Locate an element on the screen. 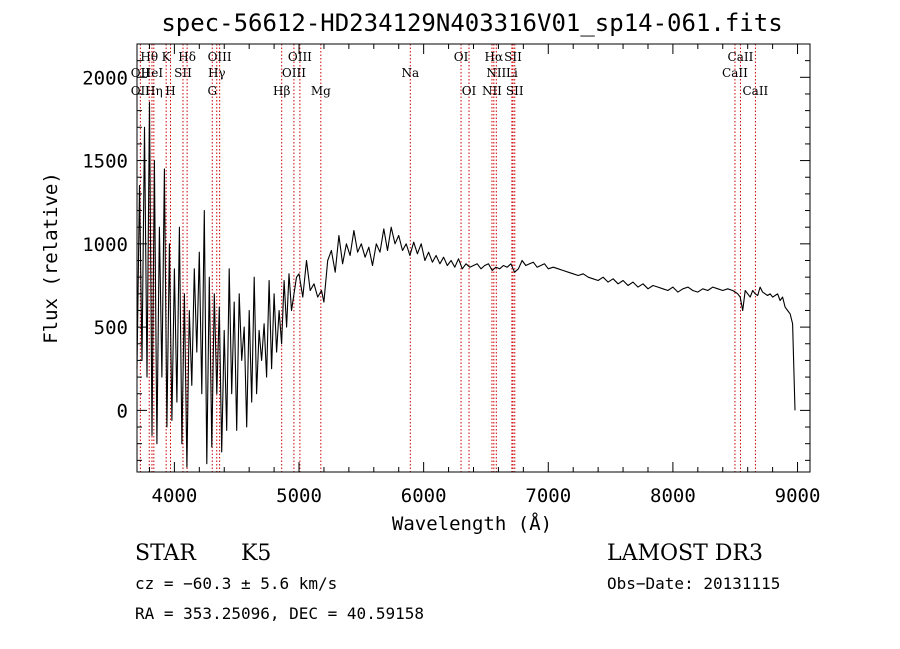 The image size is (900, 649). line-label-2: HeI is located at coordinates (152, 73).